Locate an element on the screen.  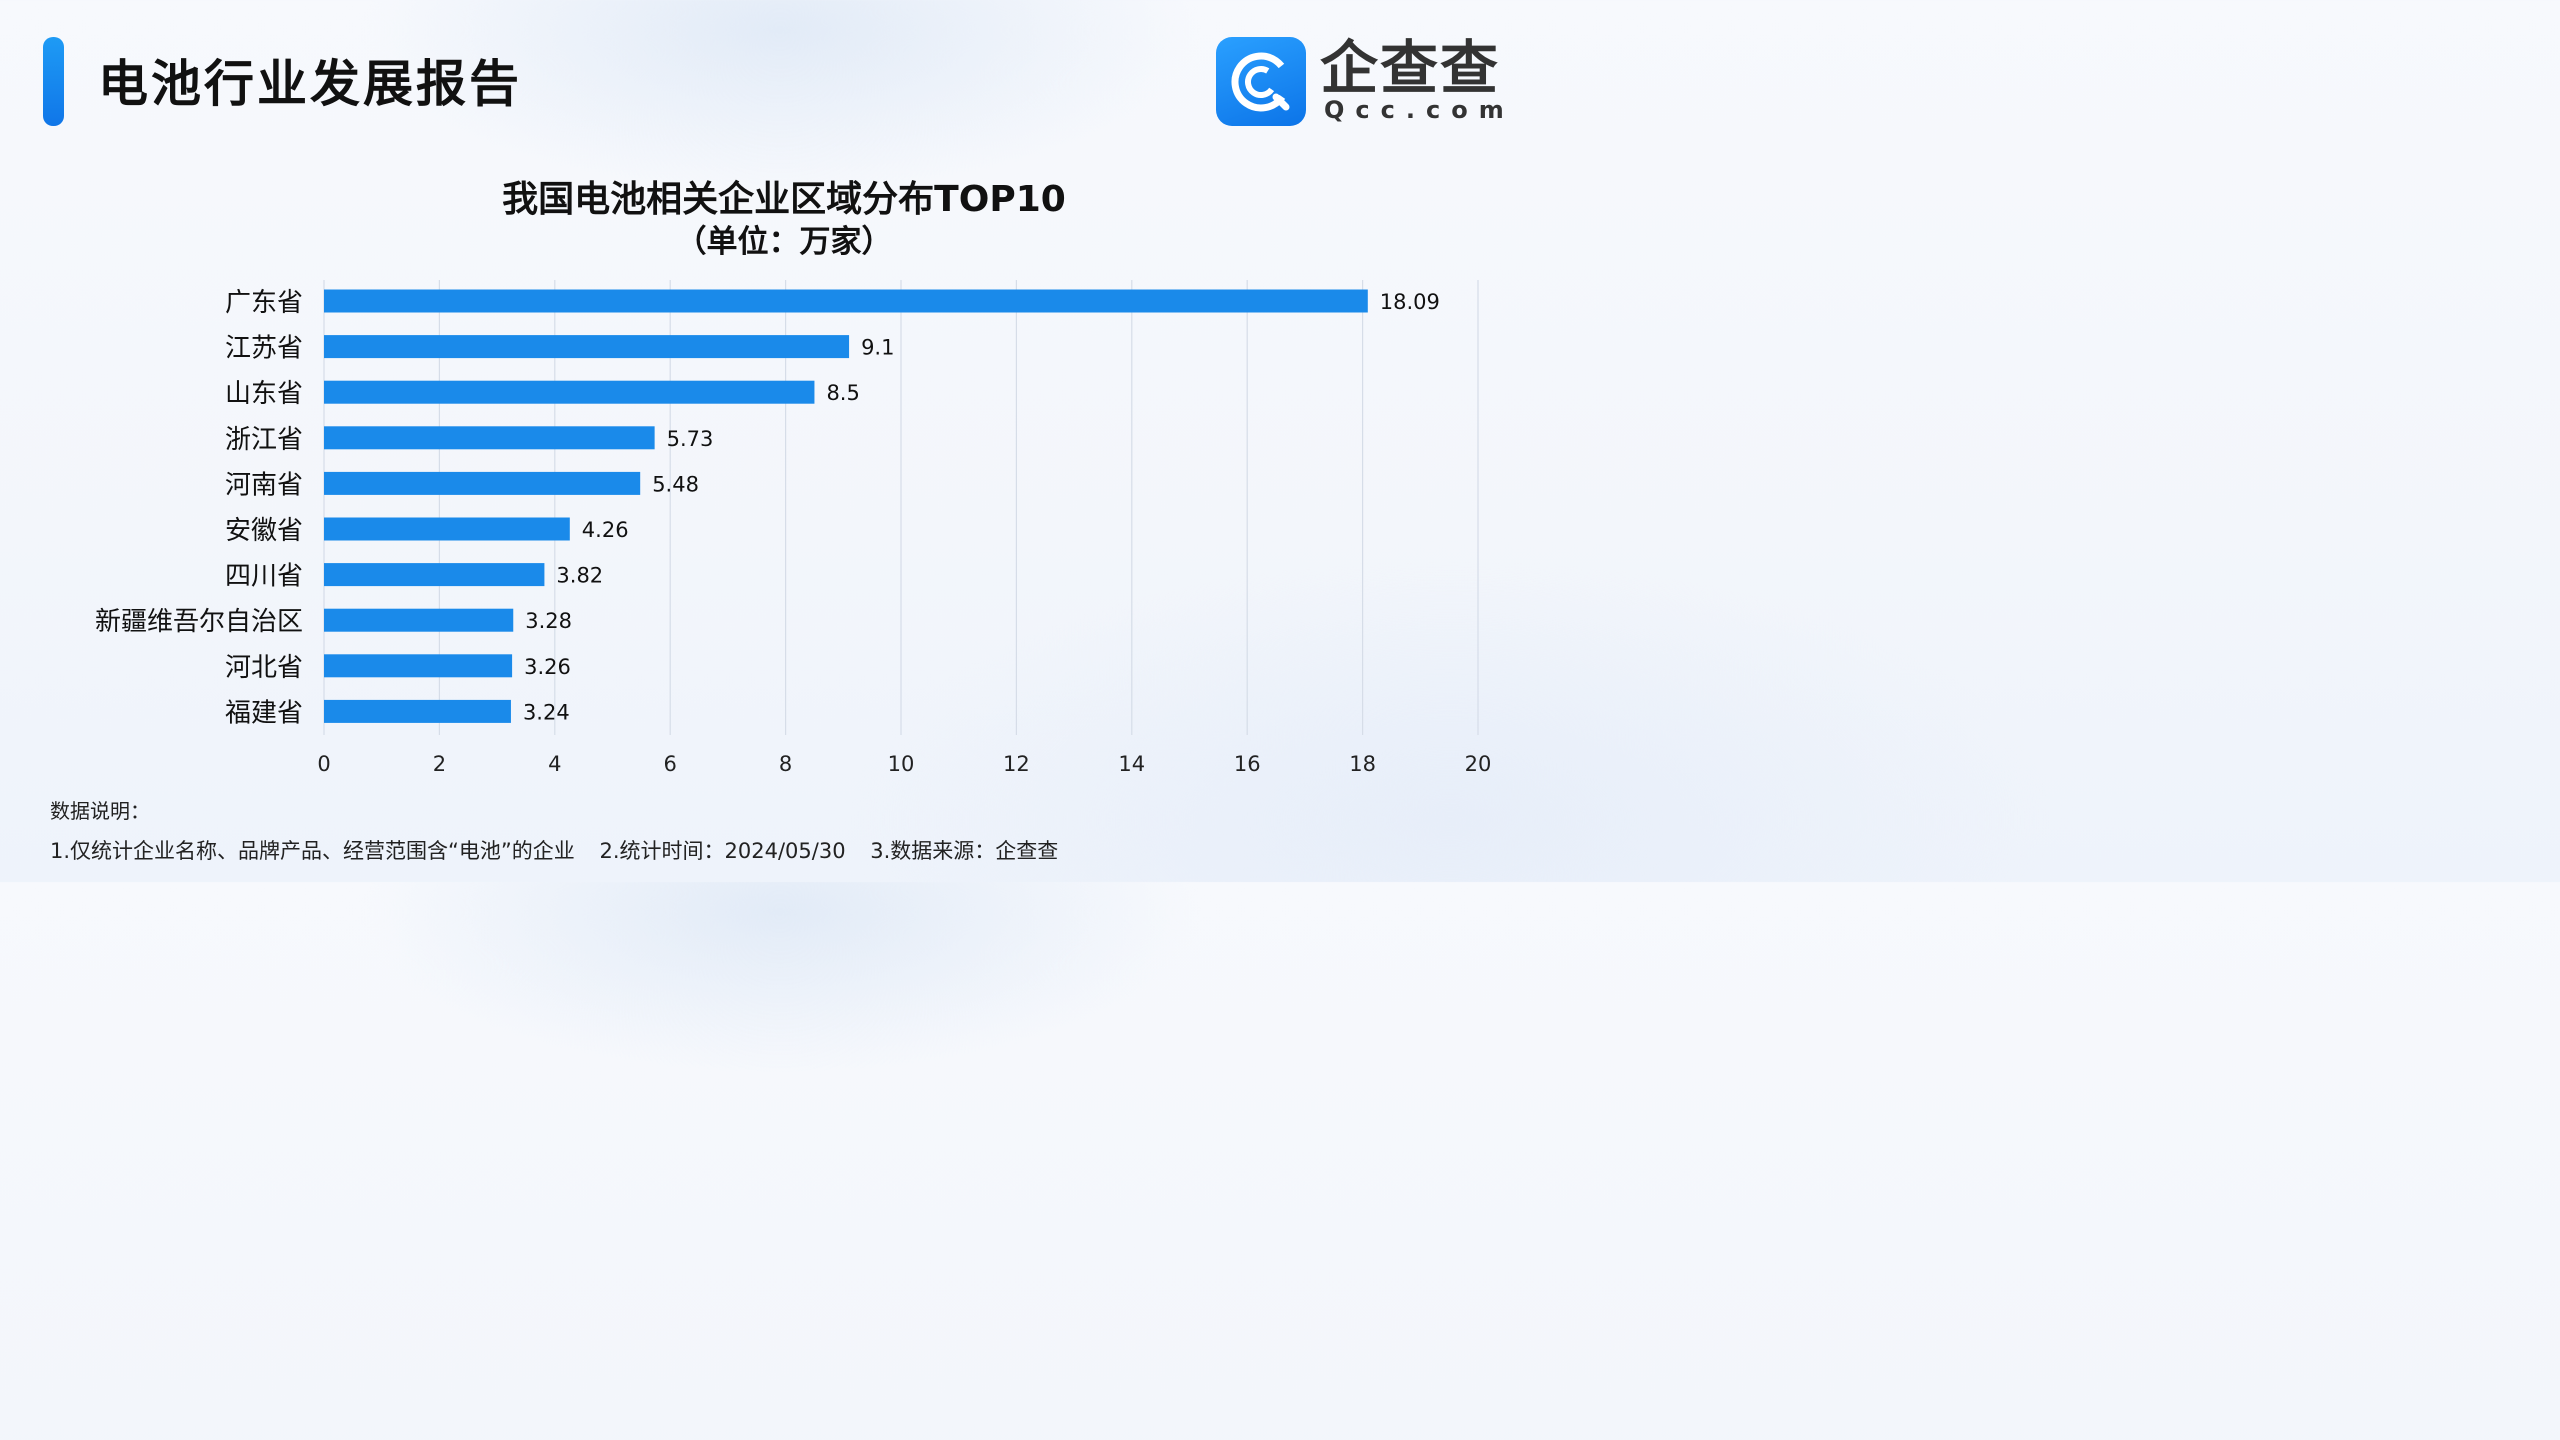
x-tick-label: 18 is located at coordinates (1362, 764).